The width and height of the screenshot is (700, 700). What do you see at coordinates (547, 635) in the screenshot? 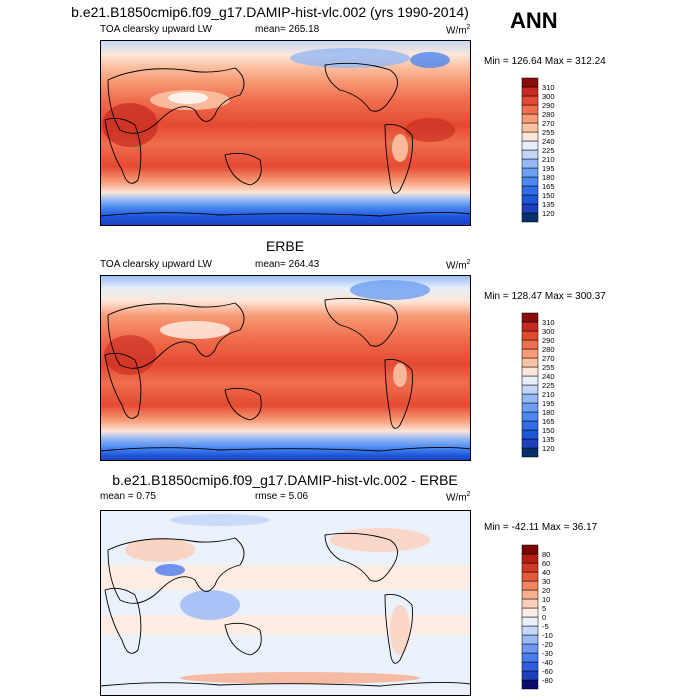
I see `colorbar-tick-label: -10` at bounding box center [547, 635].